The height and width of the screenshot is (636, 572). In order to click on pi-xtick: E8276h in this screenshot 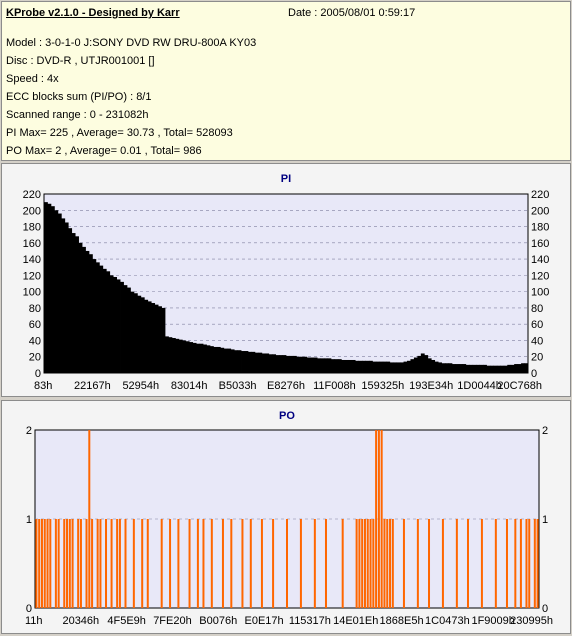, I will do `click(286, 386)`.